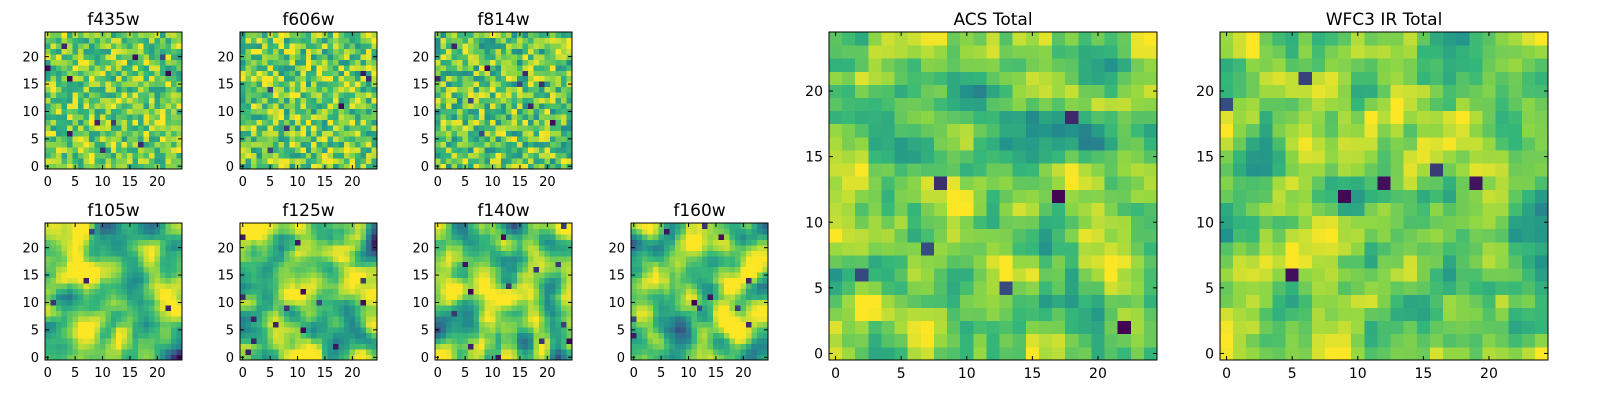  I want to click on y-tick-label: 10, so click(30, 112).